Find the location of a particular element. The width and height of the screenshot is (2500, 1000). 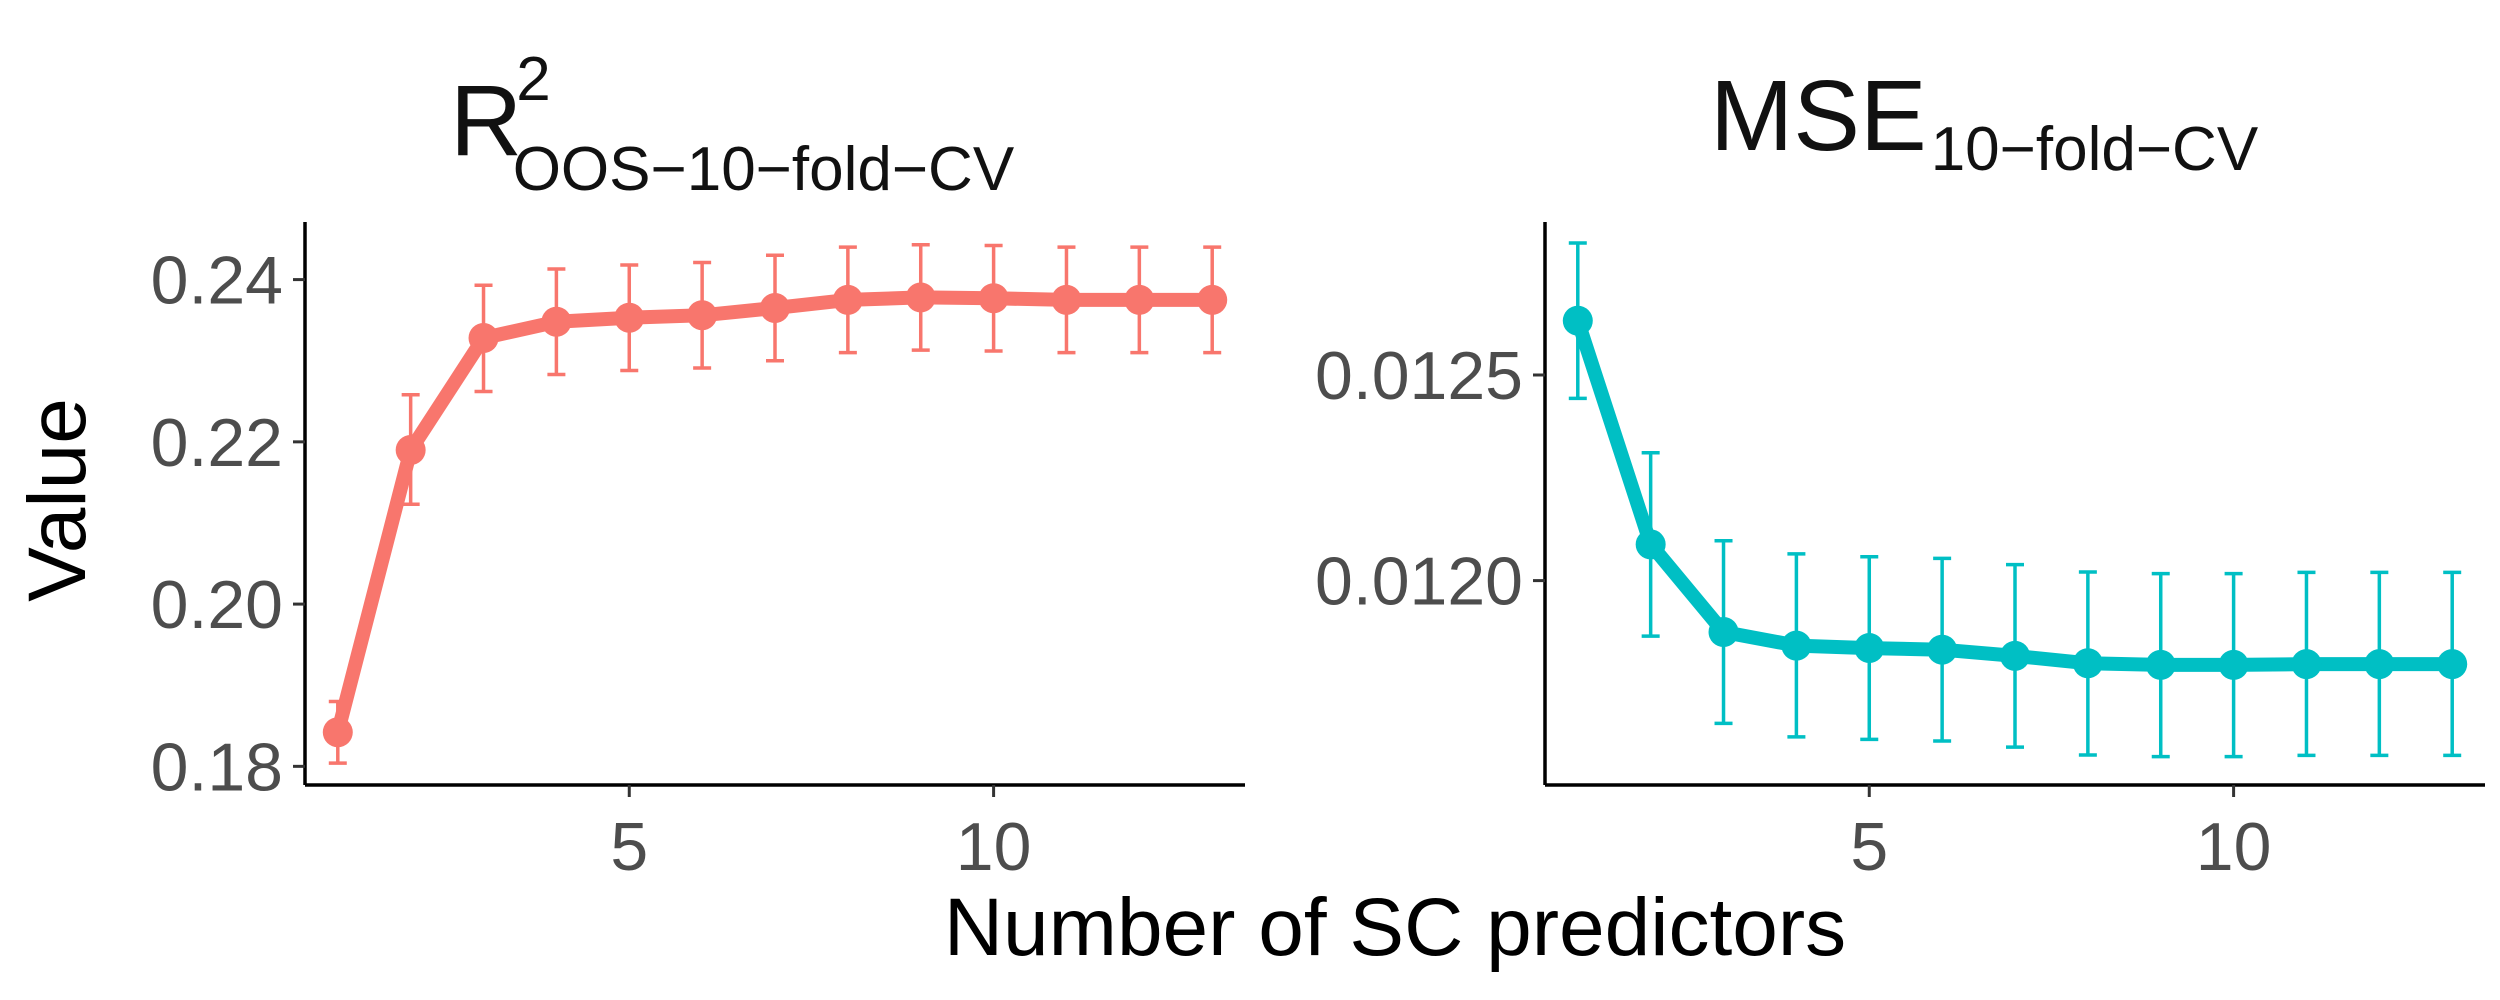

panel-2-title-main: MSE is located at coordinates (1818, 116).